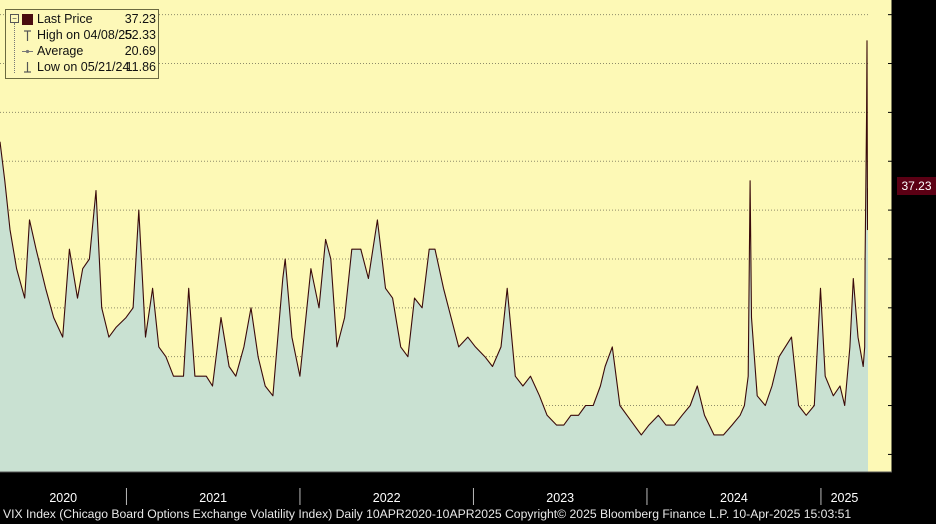 The width and height of the screenshot is (936, 524). Describe the element at coordinates (14, 18) in the screenshot. I see `collapse-icon: −` at that location.